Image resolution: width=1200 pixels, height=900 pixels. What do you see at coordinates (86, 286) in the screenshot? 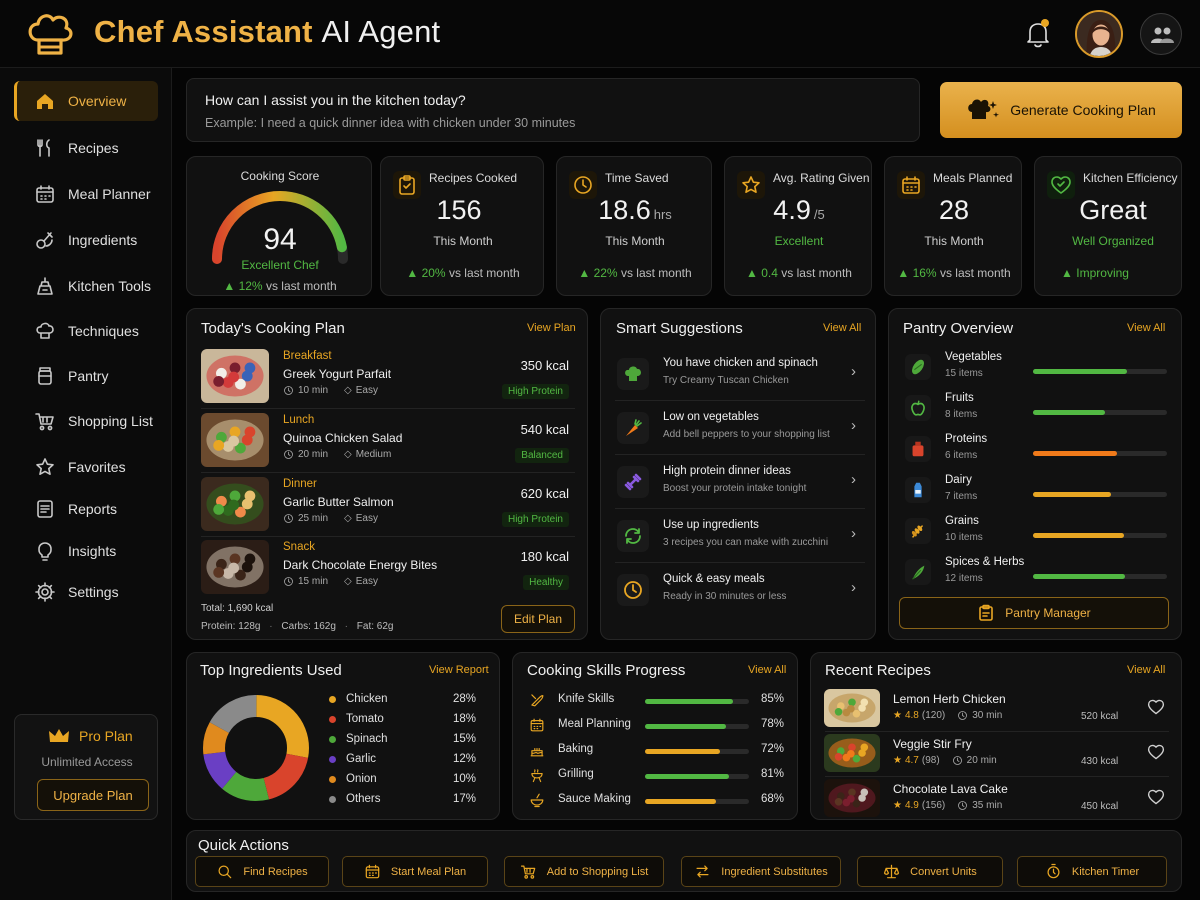
I see `sidebar-item-kitchen-tools: Kitchen Tools` at bounding box center [86, 286].